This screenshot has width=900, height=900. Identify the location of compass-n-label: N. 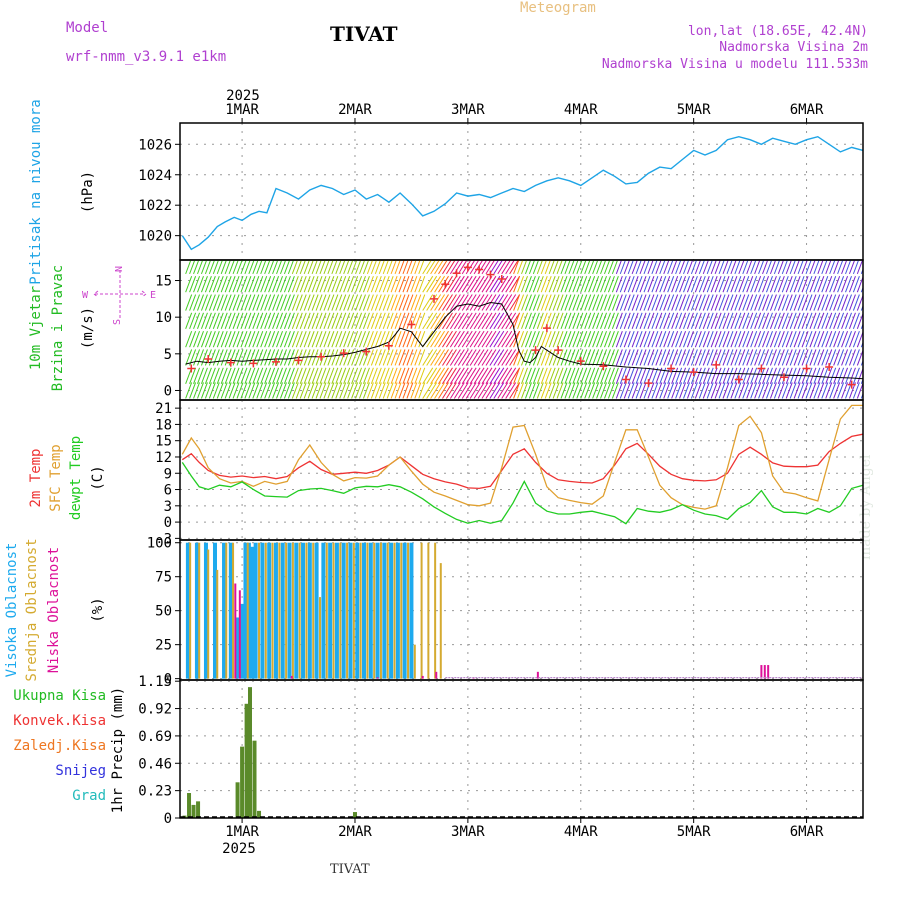
(119, 269).